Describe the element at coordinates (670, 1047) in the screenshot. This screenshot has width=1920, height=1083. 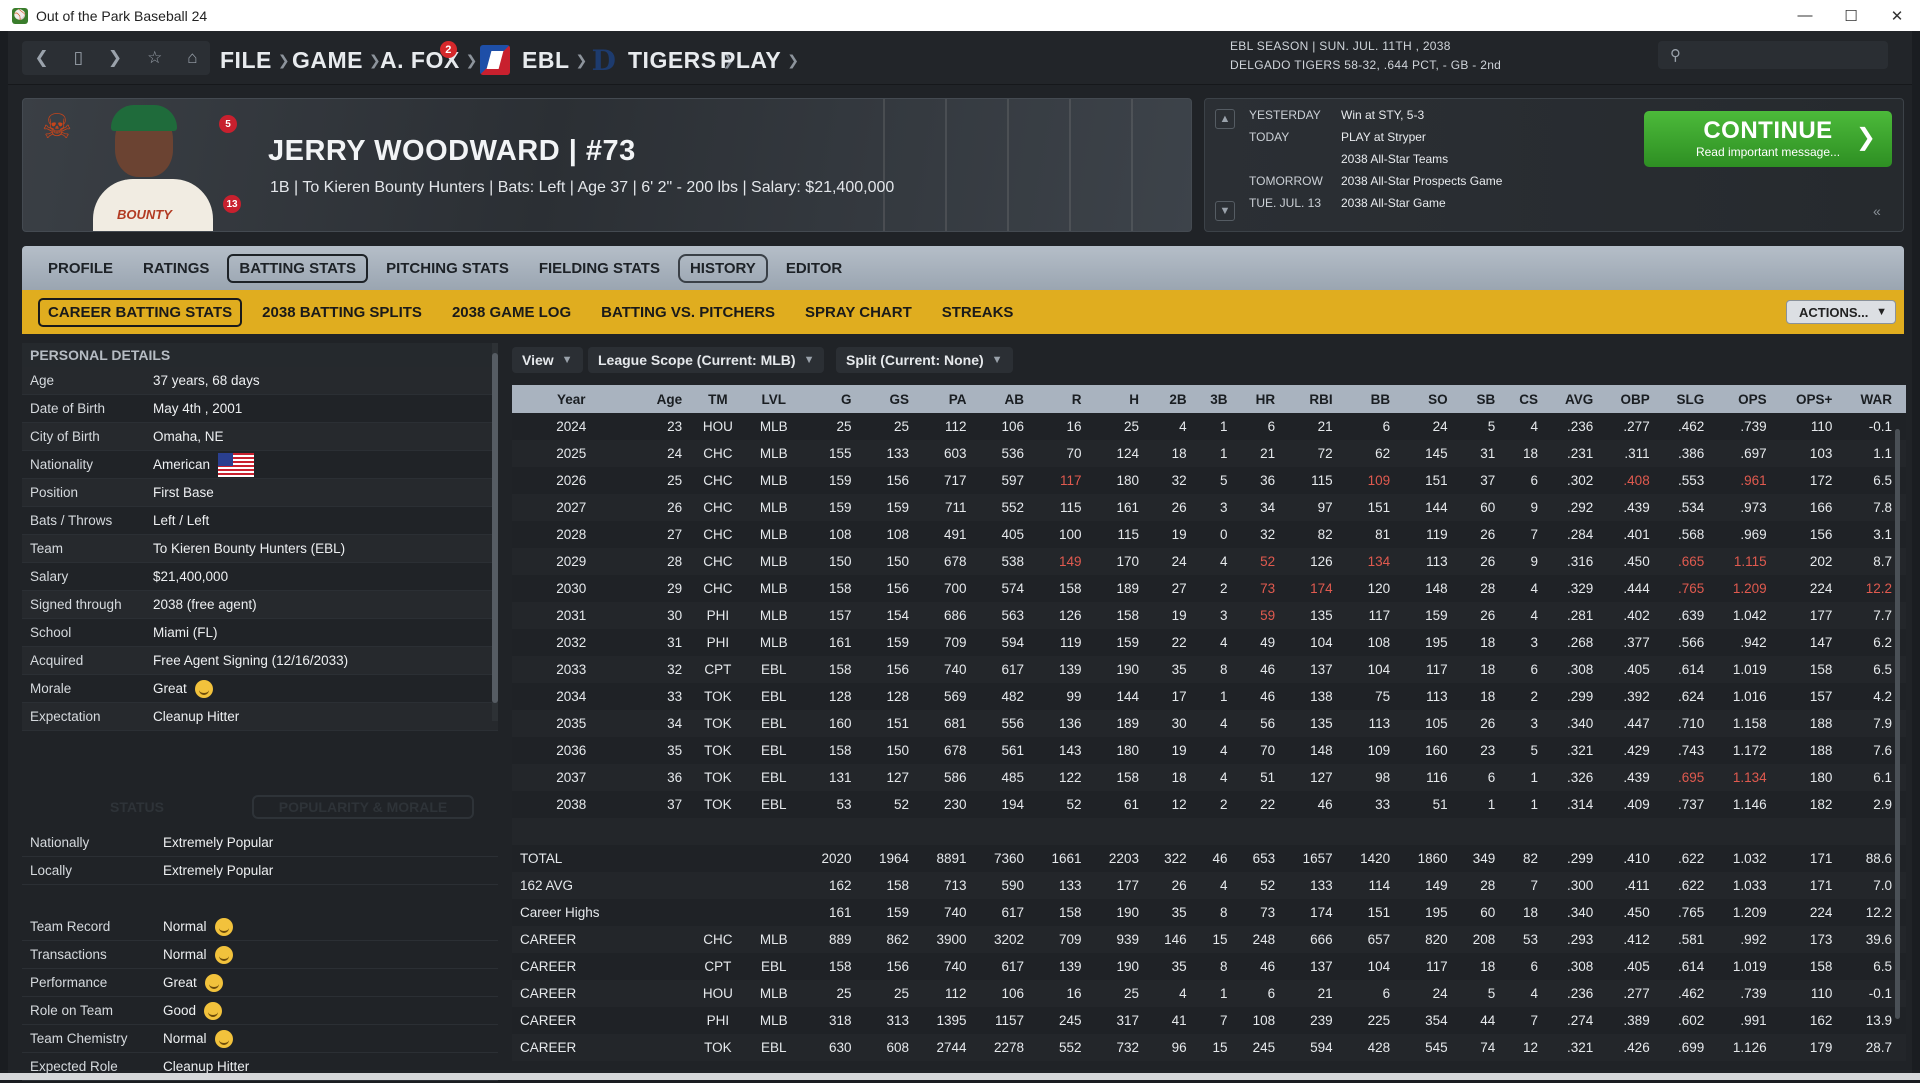
I see `table-cell` at that location.